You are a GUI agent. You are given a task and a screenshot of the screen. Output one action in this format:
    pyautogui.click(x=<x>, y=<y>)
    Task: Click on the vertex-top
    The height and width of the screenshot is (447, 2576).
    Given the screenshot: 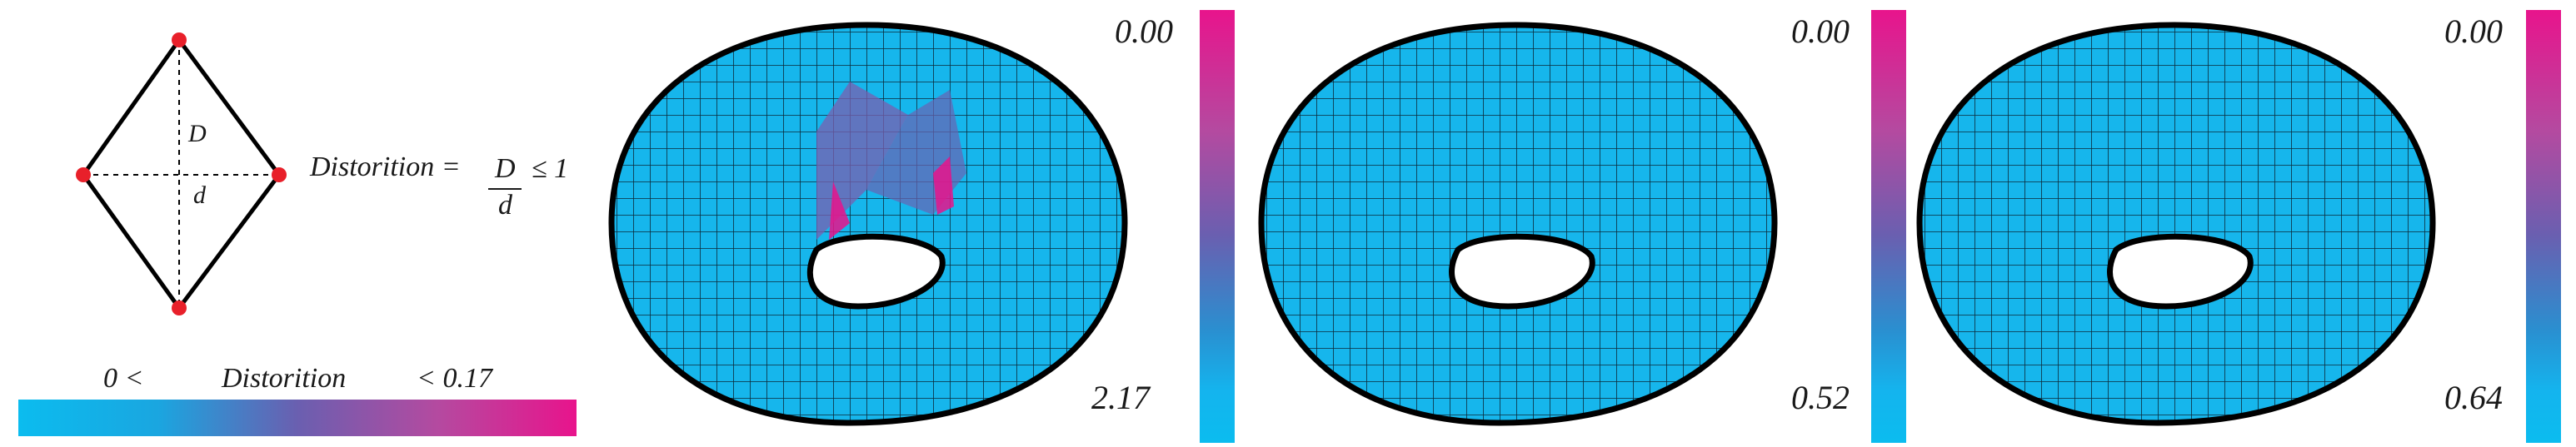 What is the action you would take?
    pyautogui.click(x=179, y=39)
    